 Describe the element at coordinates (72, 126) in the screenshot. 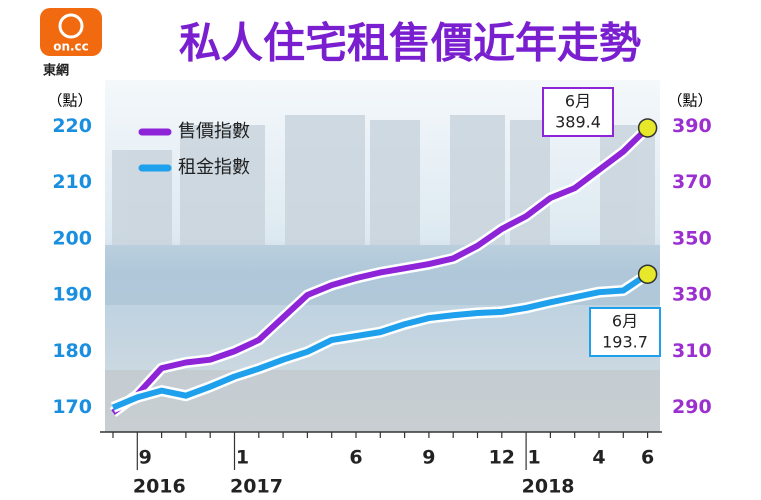

I see `y-tick-label: 220` at that location.